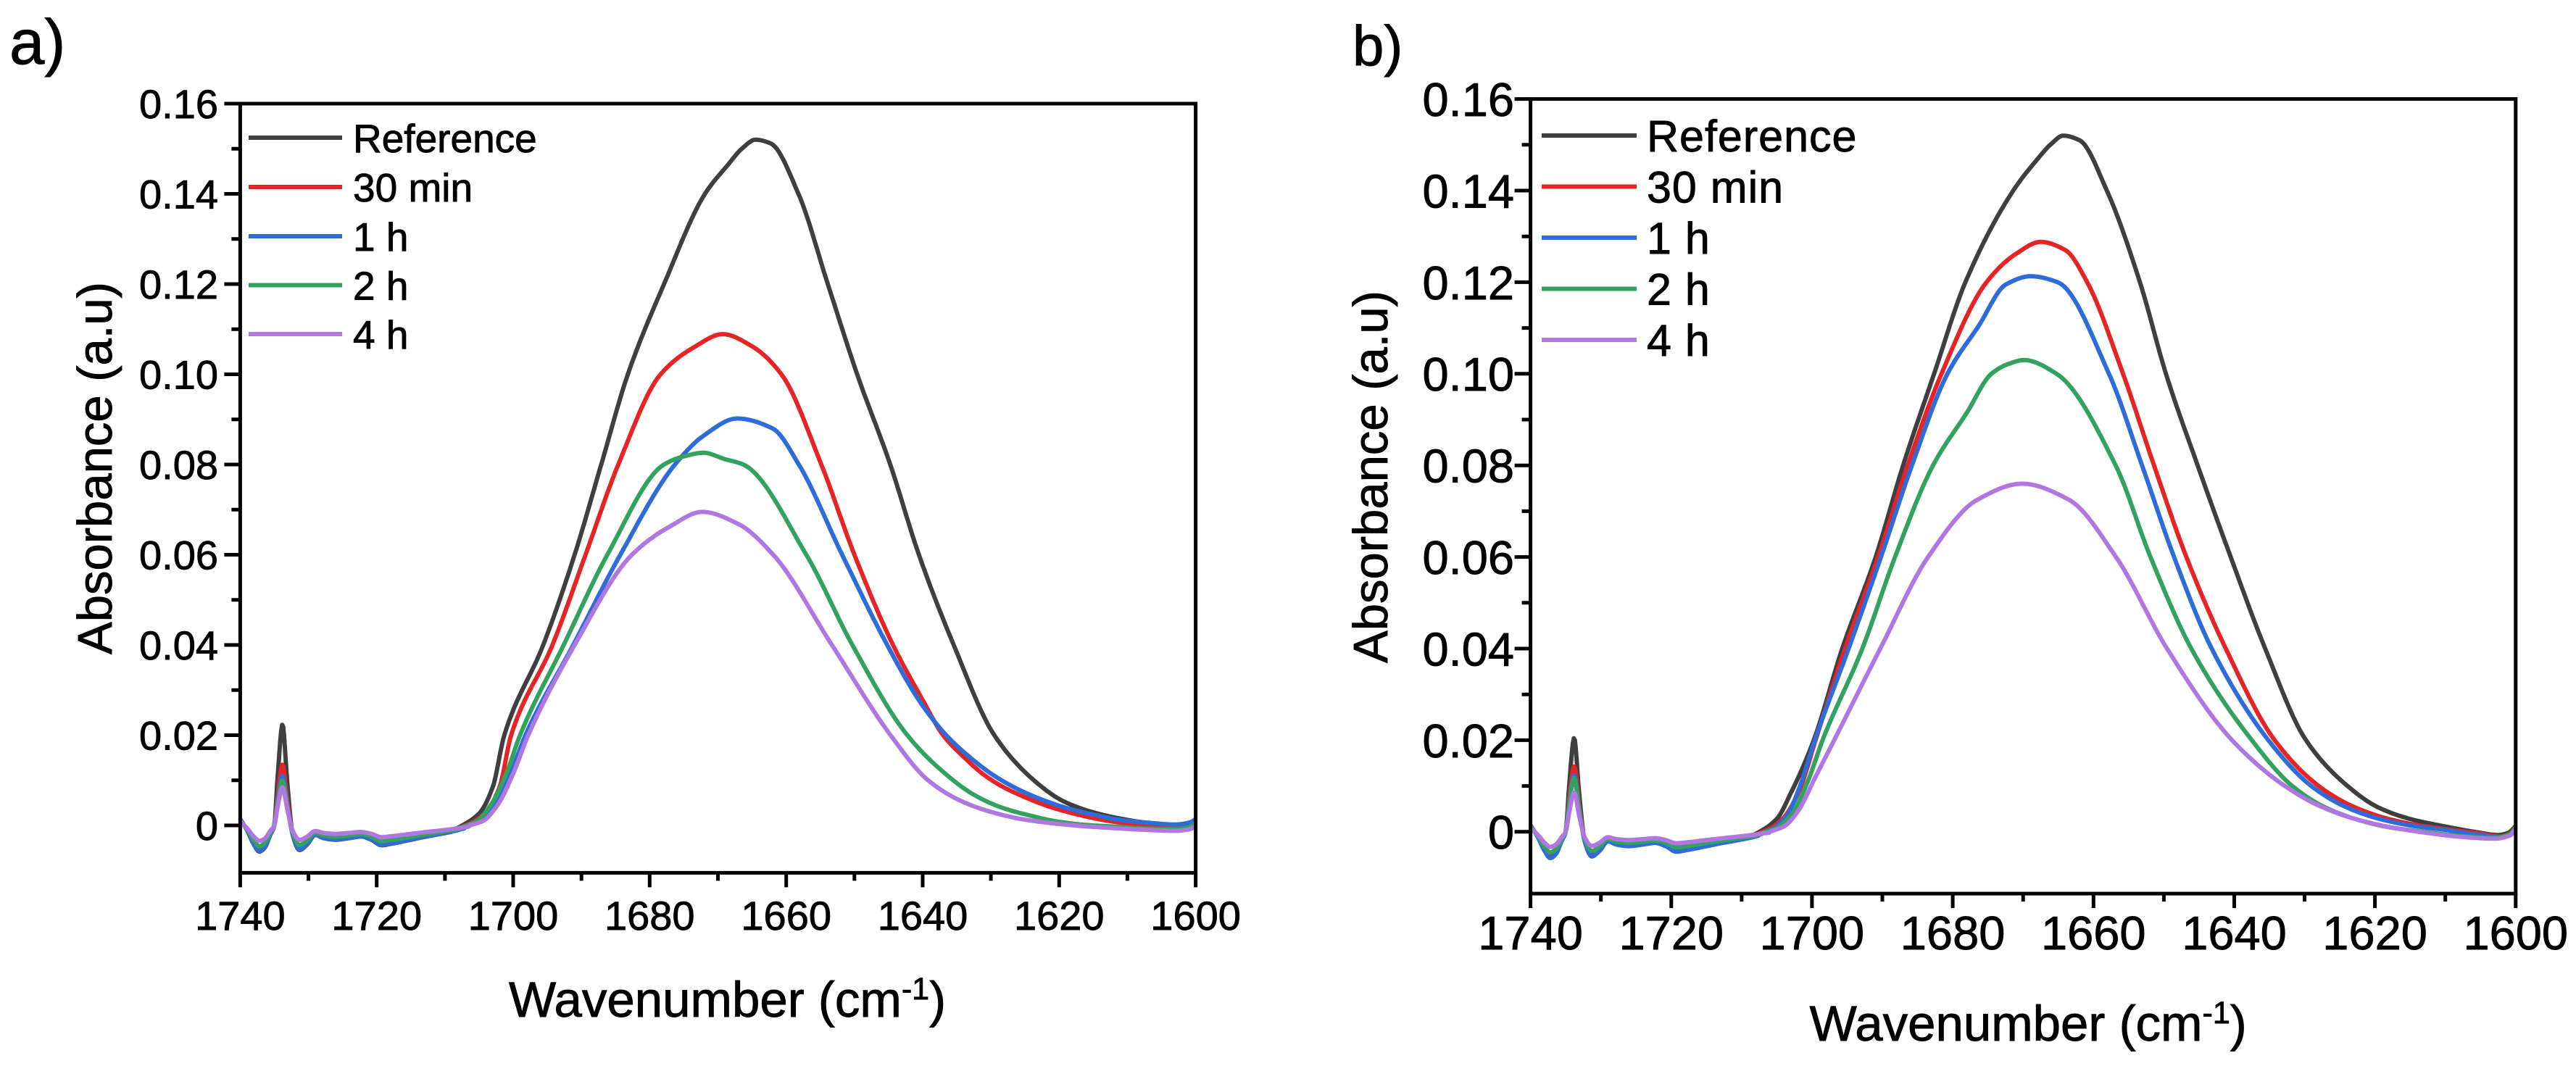  What do you see at coordinates (37, 42) in the screenshot?
I see `svg-text: a)` at bounding box center [37, 42].